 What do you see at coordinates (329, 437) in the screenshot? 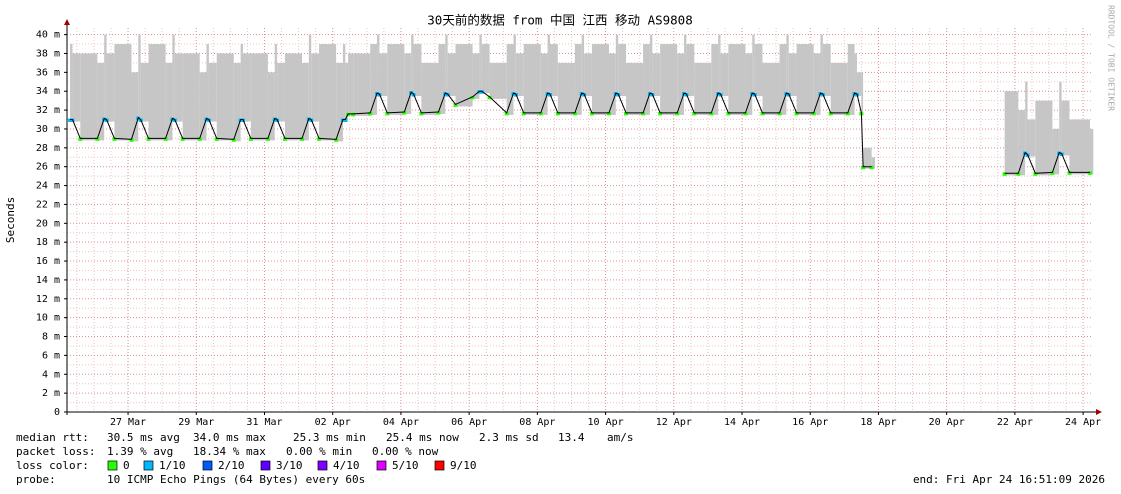
I see `stat-value: 25.3 ms min` at bounding box center [329, 437].